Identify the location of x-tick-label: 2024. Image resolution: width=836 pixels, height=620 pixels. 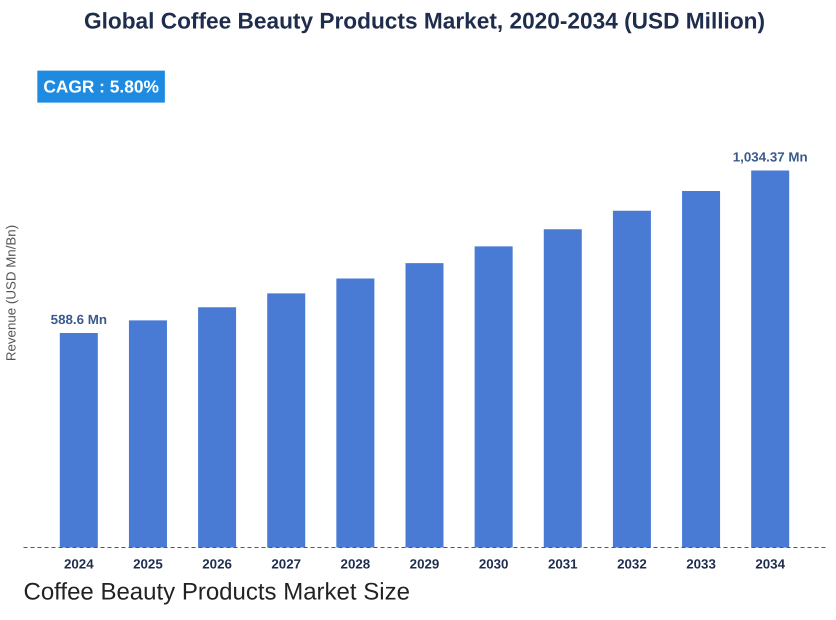
(79, 564).